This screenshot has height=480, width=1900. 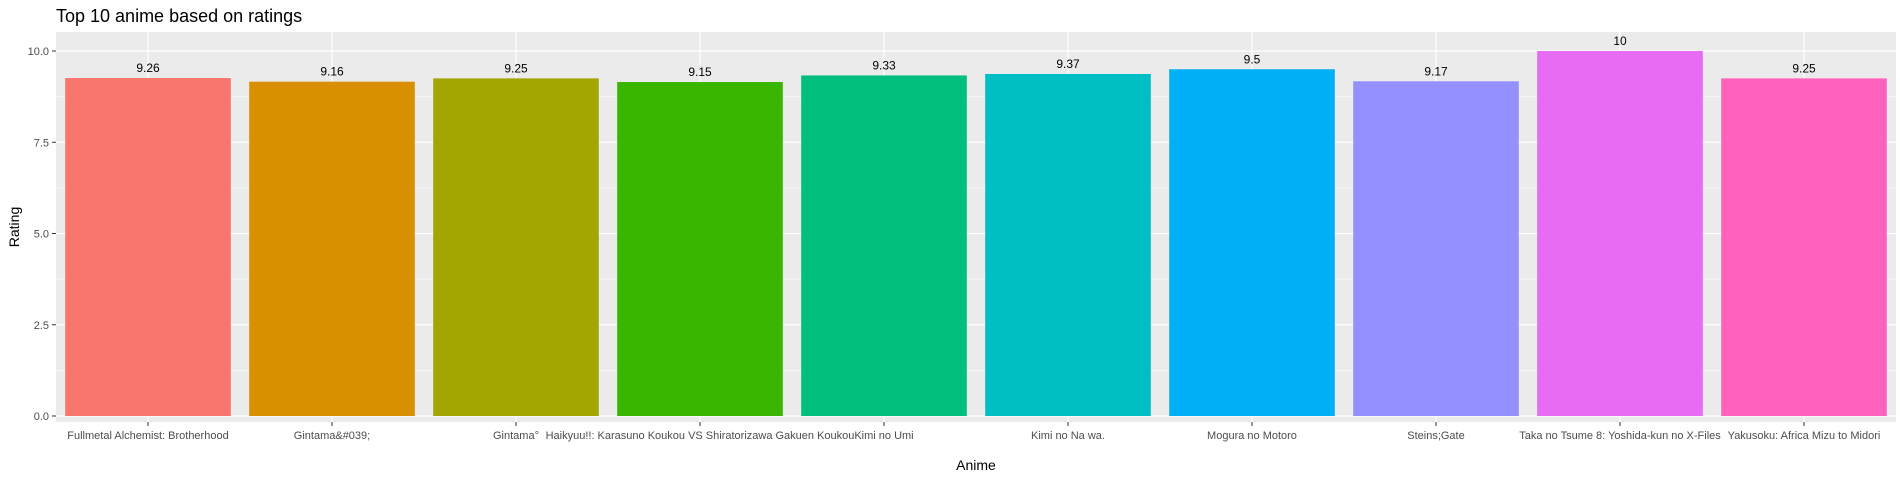 I want to click on y-tick-label: 5.0, so click(x=41, y=235).